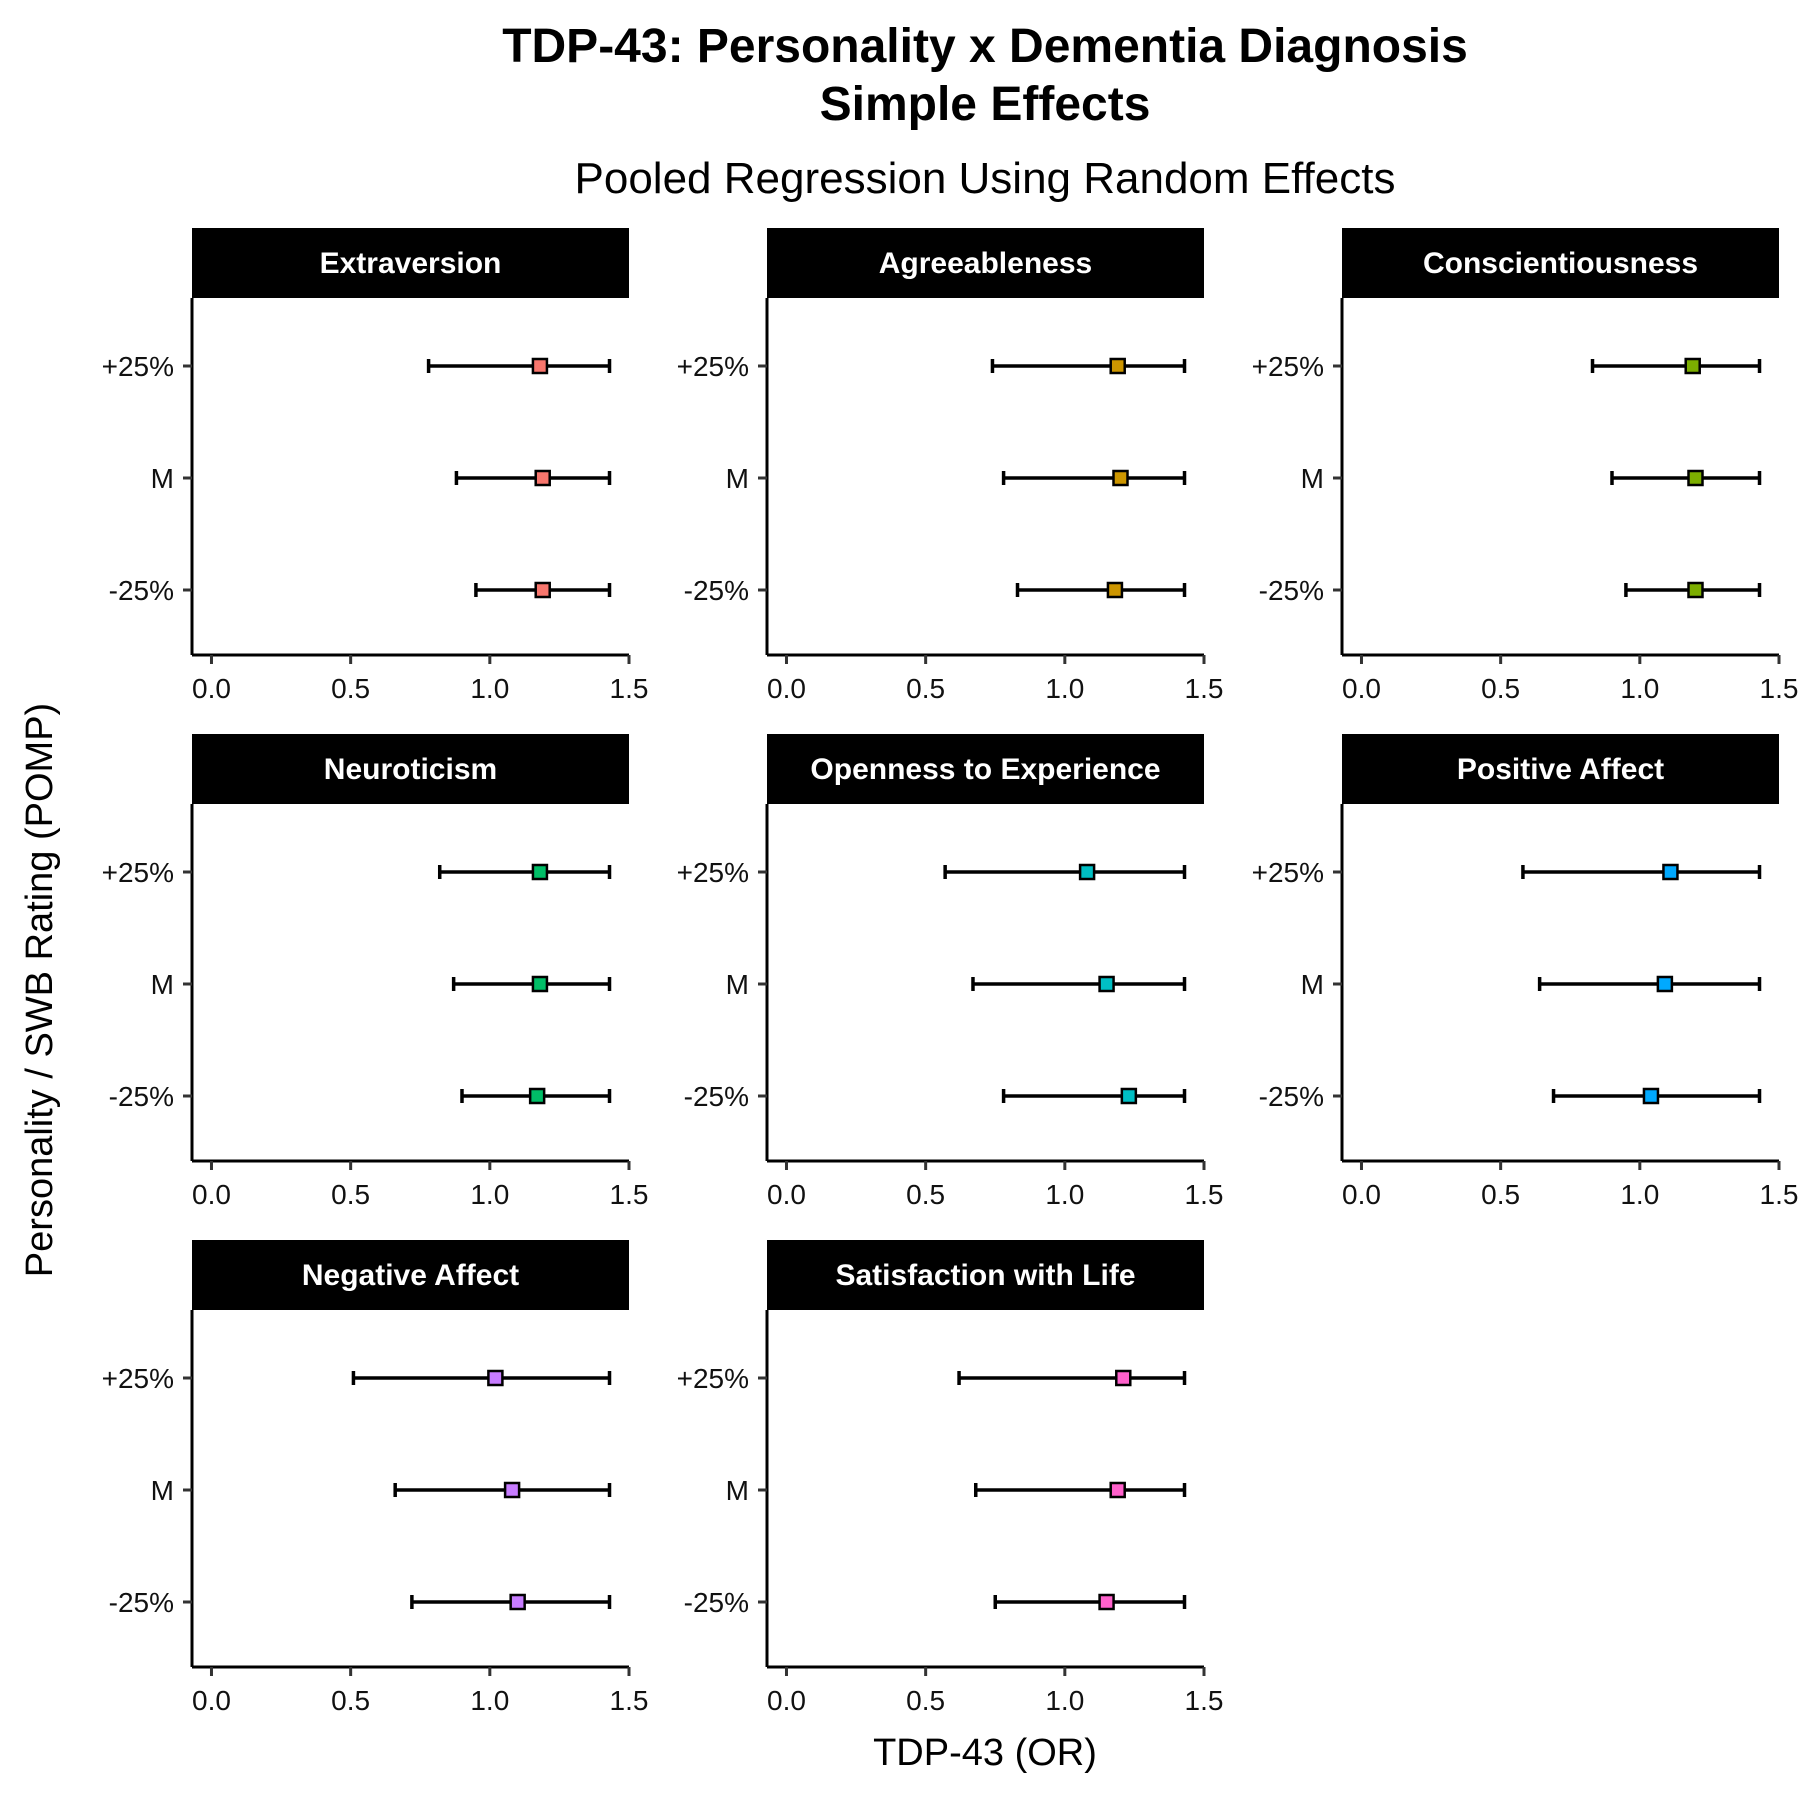 The image size is (1800, 1800). Describe the element at coordinates (985, 1753) in the screenshot. I see `x-axis-title: TDP-43 (OR)` at that location.